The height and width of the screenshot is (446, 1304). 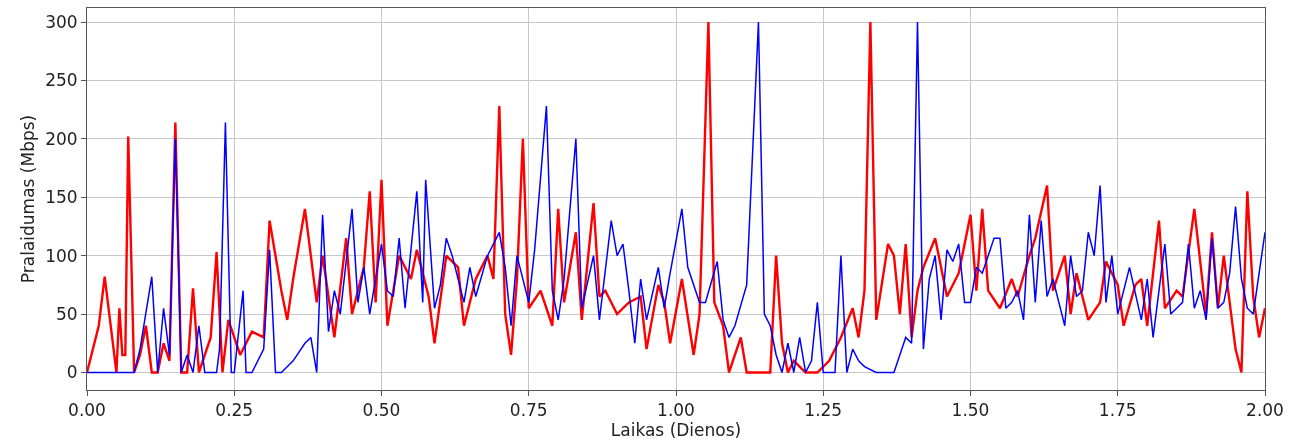 What do you see at coordinates (87, 410) in the screenshot?
I see `x-tick-label: 0.00` at bounding box center [87, 410].